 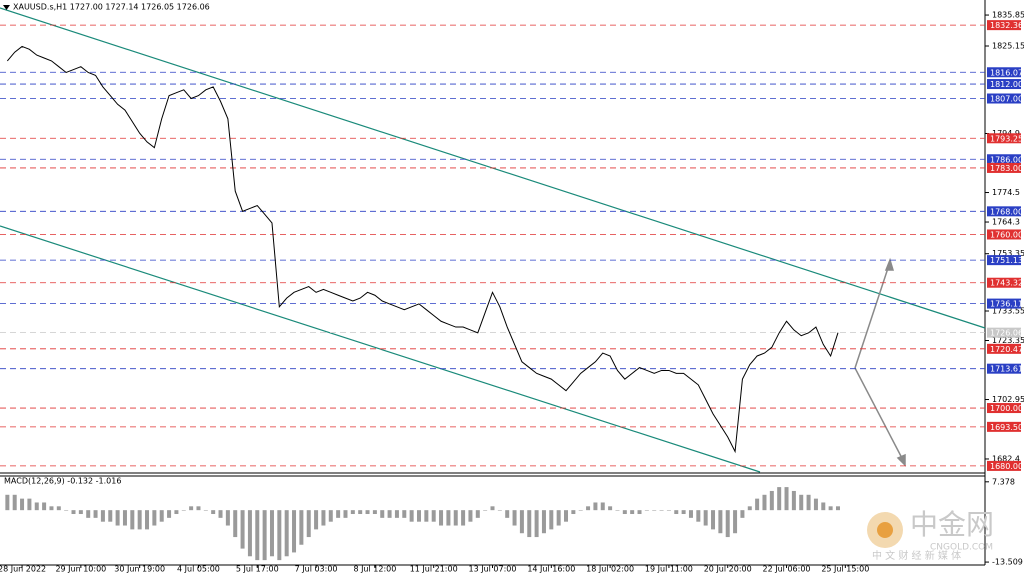 I want to click on y-tick-label: 1825.15, so click(x=1008, y=45).